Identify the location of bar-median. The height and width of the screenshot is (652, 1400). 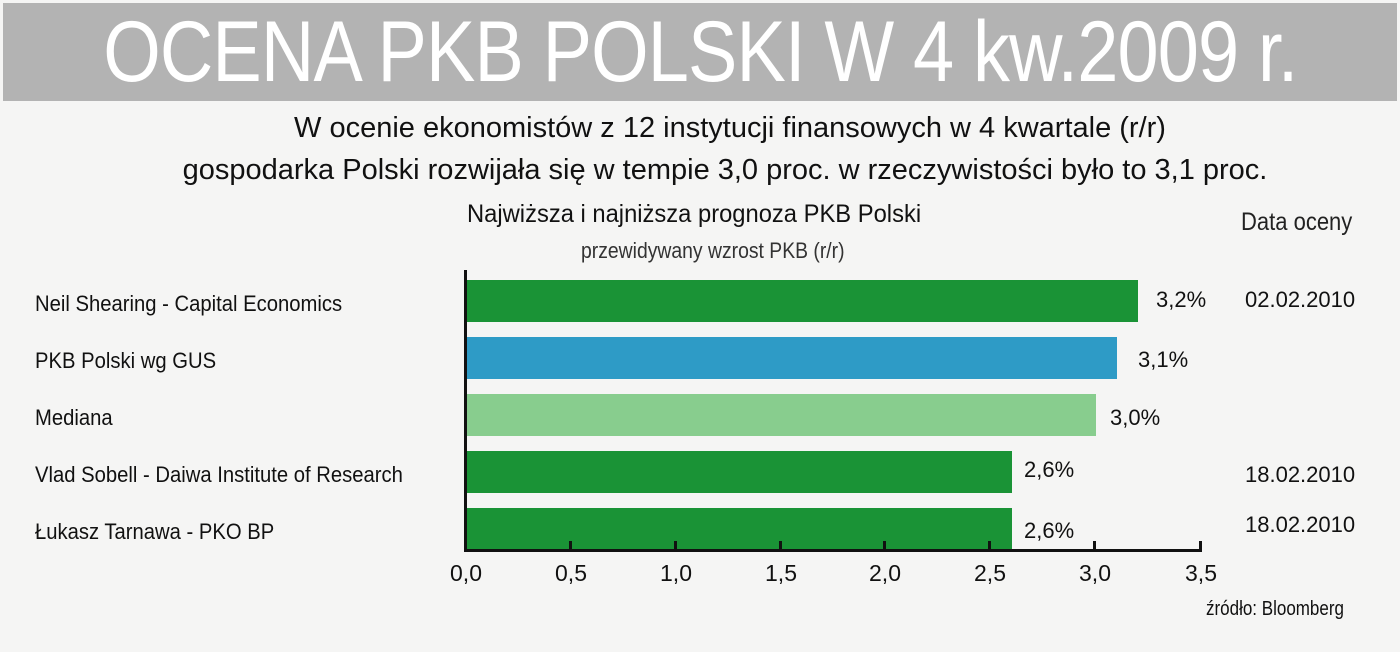
(781, 415).